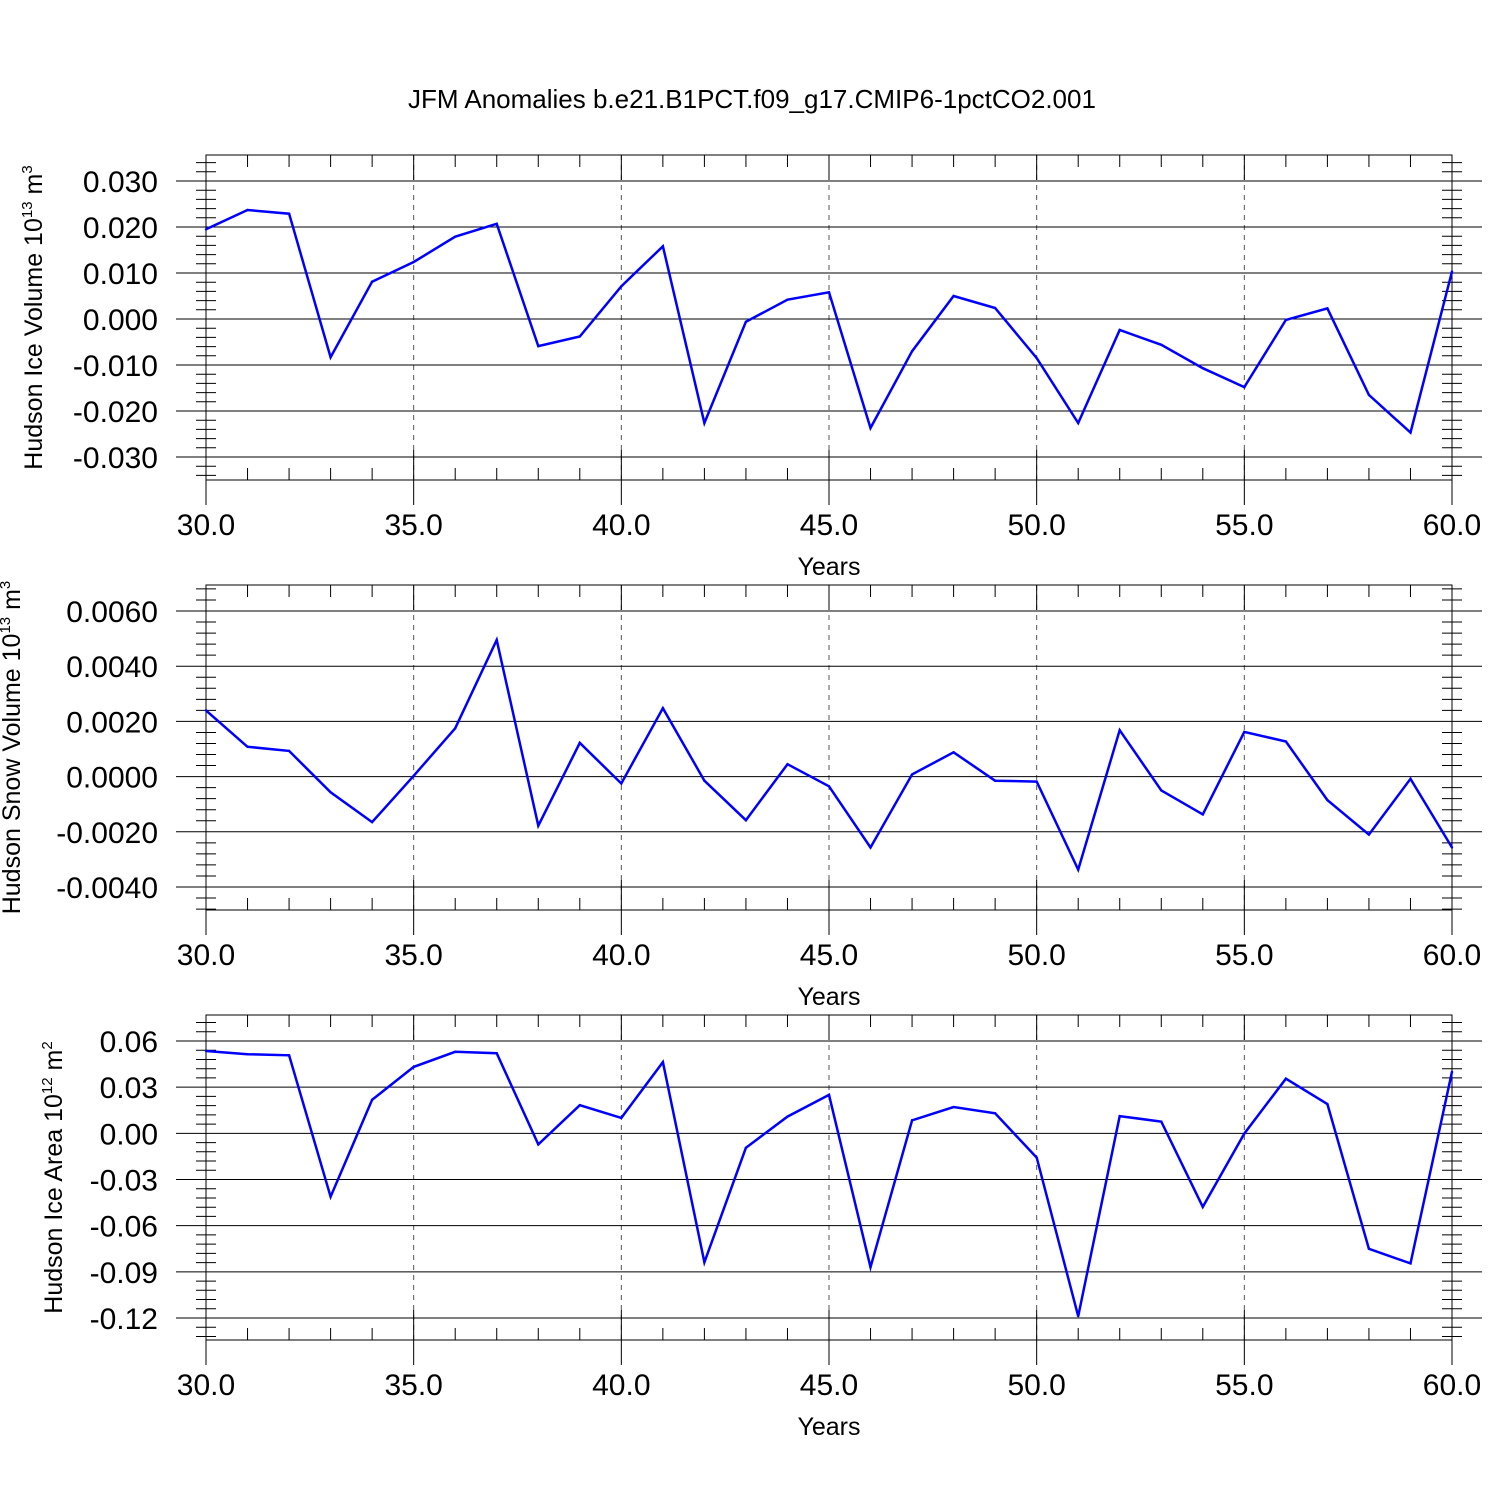 This screenshot has height=1500, width=1500. Describe the element at coordinates (124, 1319) in the screenshot. I see `y-tick-label: -0.12` at that location.